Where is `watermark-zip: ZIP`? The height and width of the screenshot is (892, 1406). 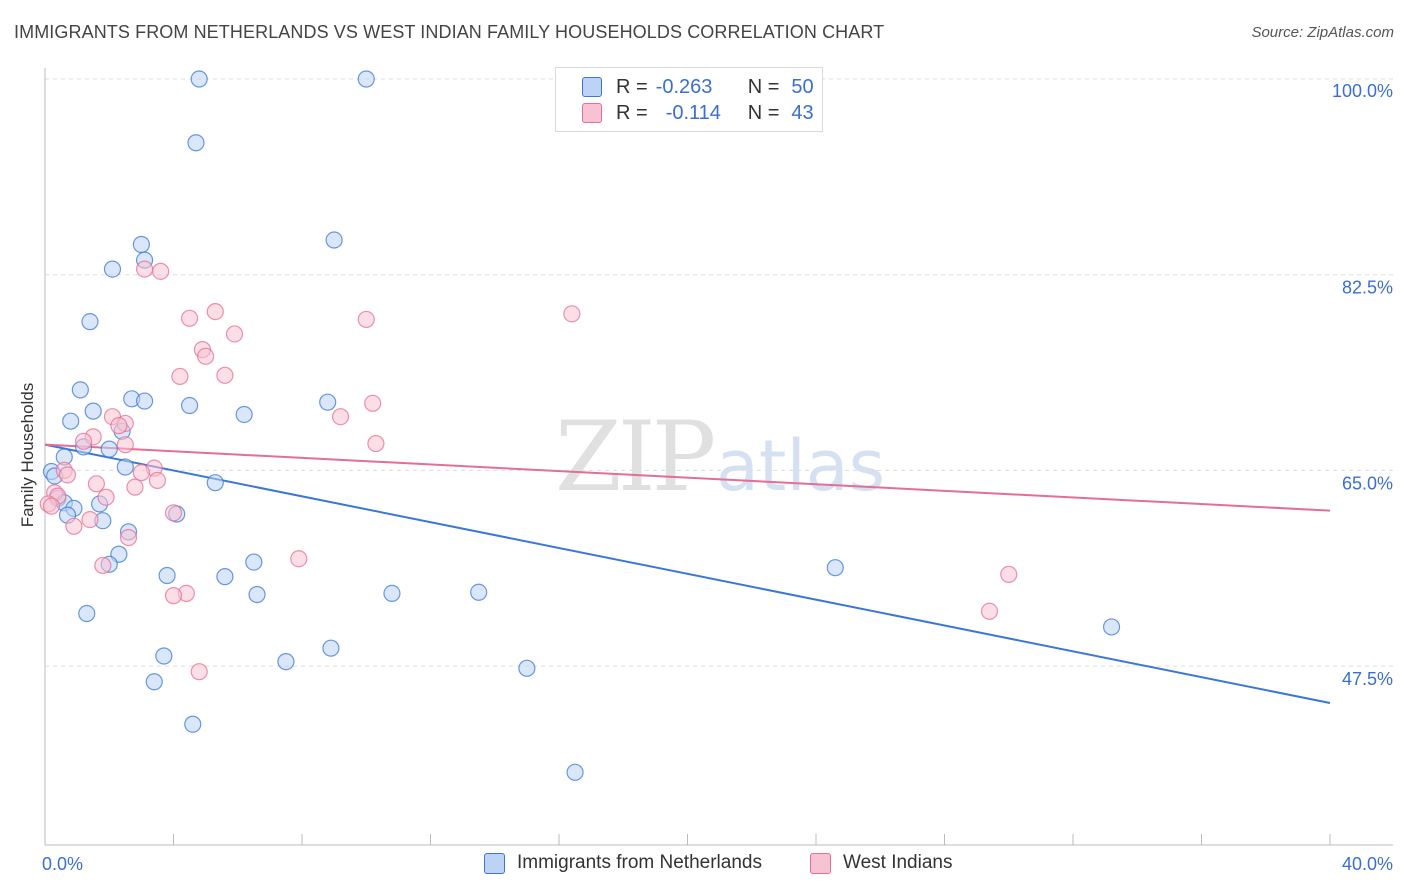 watermark-zip: ZIP is located at coordinates (634, 457).